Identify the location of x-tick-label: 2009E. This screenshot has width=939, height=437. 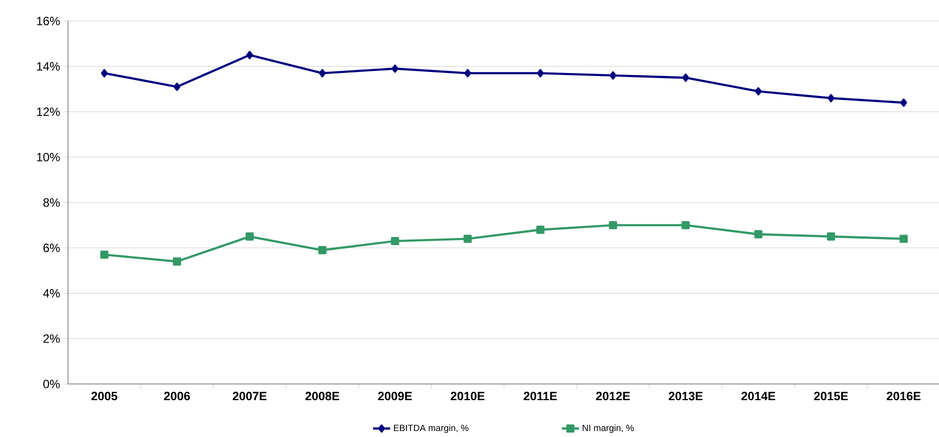
(395, 396).